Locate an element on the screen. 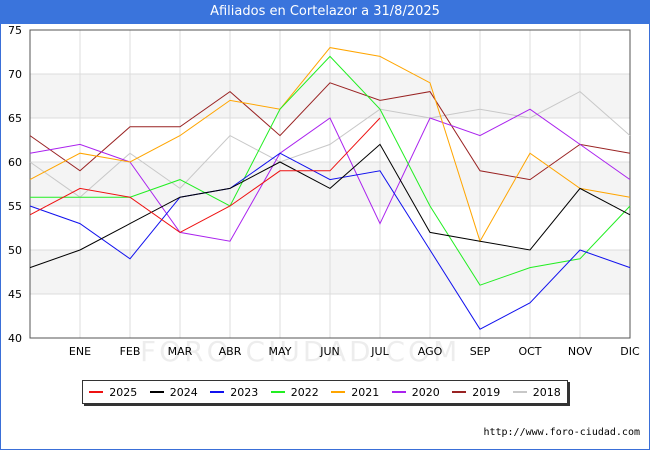 This screenshot has height=450, width=650. y-tick-label: 40 is located at coordinates (15, 338).